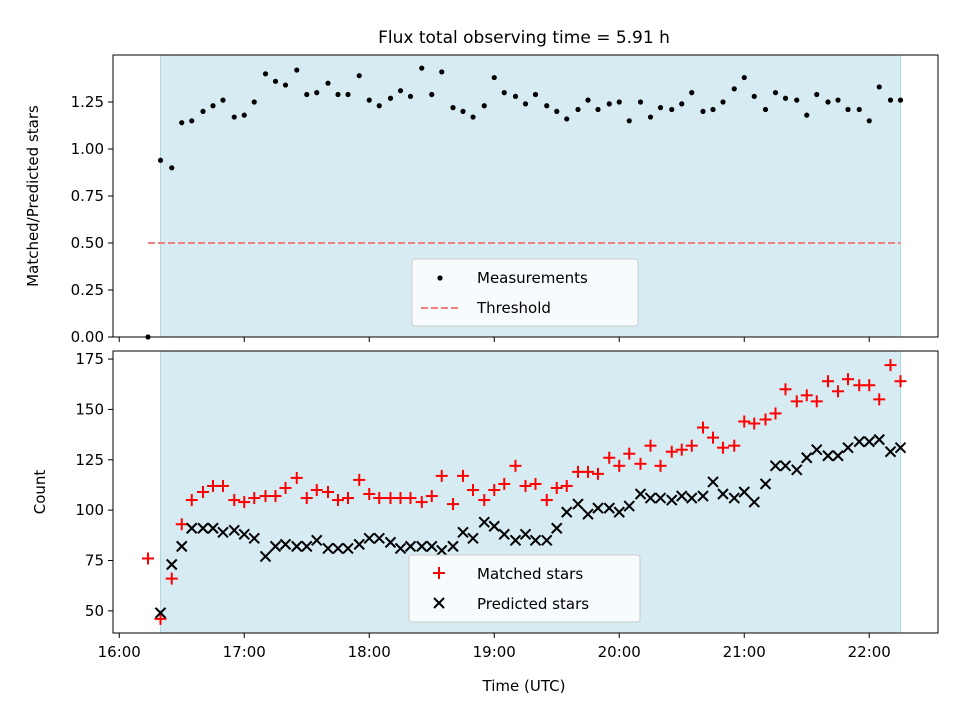 This screenshot has height=720, width=960. I want to click on legend-predicted-marker, so click(439, 603).